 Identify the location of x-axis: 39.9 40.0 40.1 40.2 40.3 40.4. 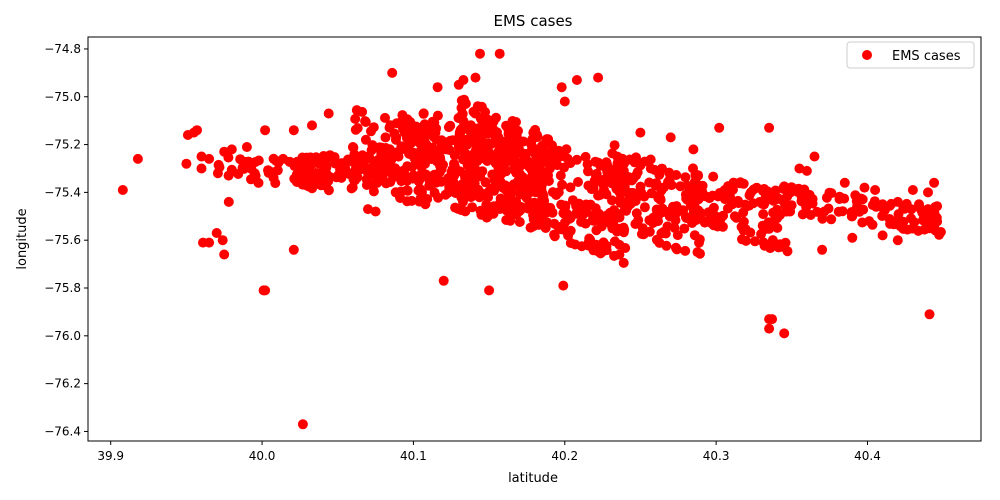
(489, 452).